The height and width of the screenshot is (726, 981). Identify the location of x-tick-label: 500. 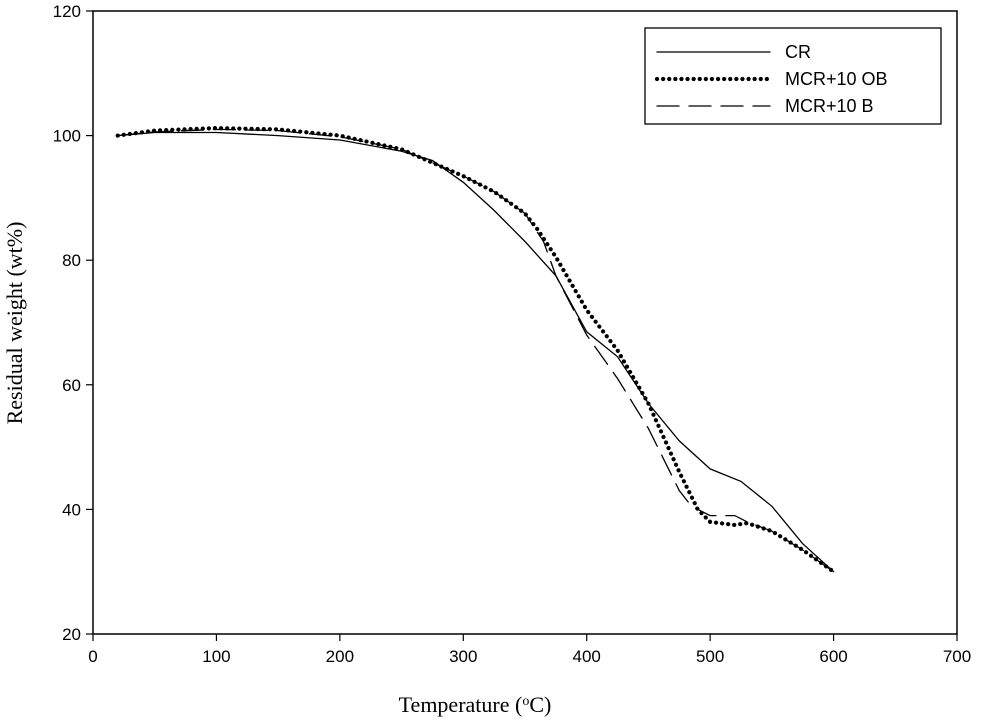
(710, 656).